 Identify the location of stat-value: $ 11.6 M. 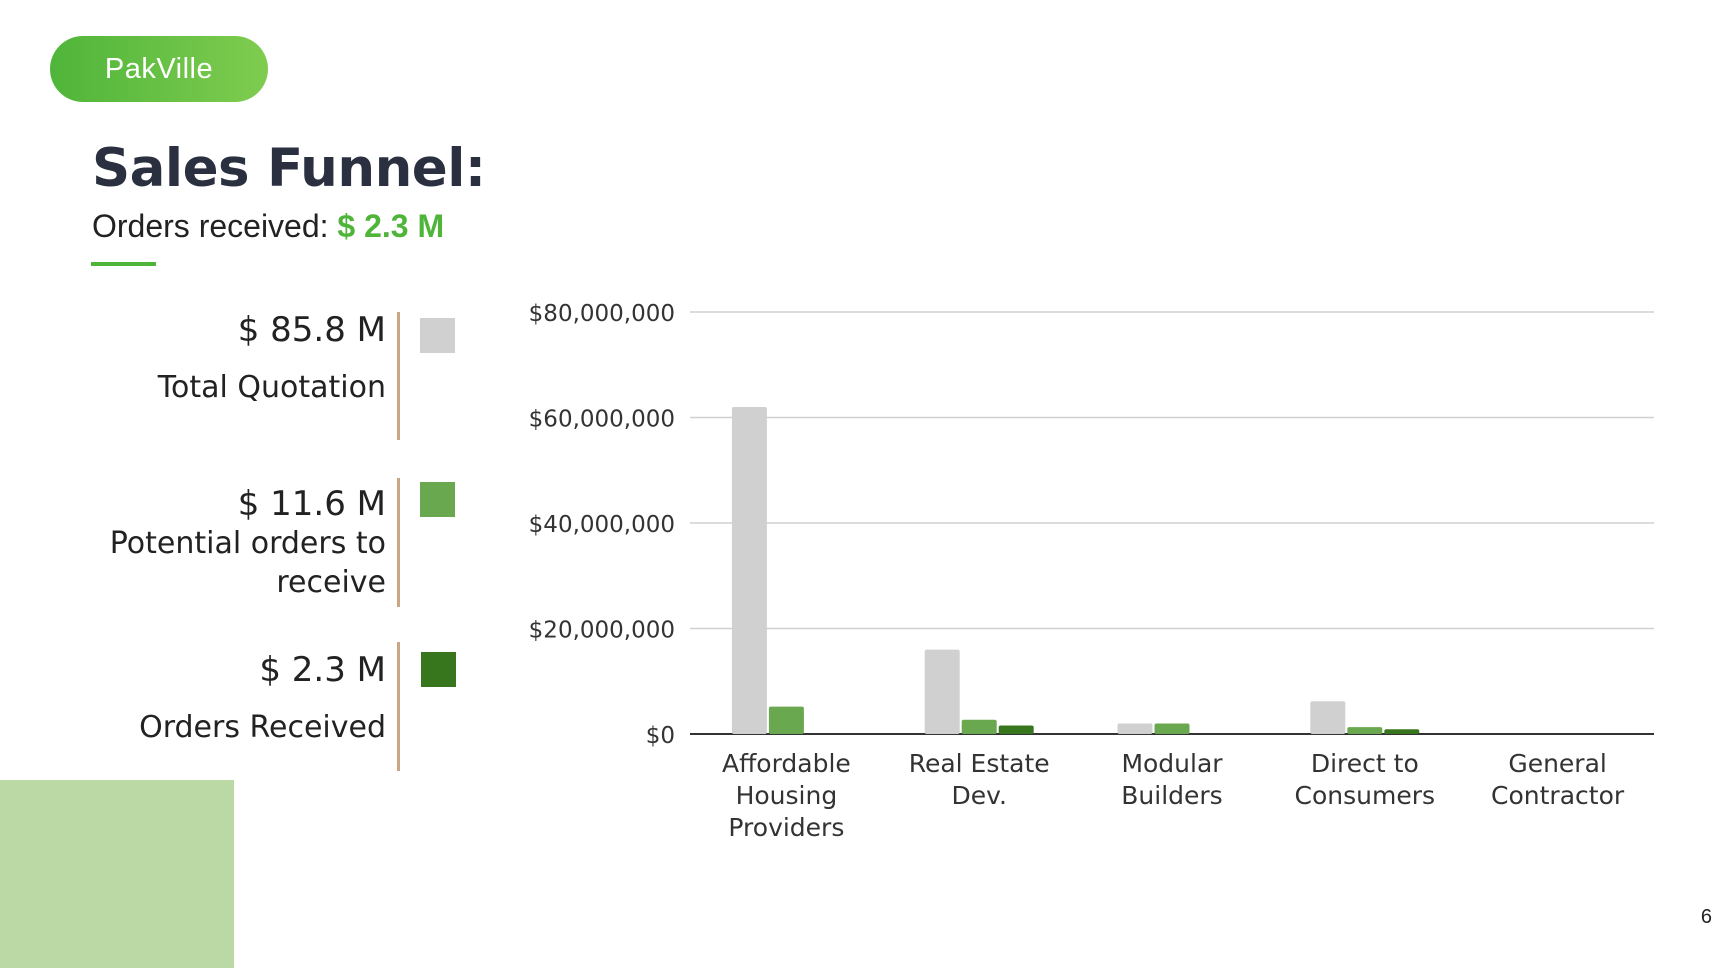
(311, 504).